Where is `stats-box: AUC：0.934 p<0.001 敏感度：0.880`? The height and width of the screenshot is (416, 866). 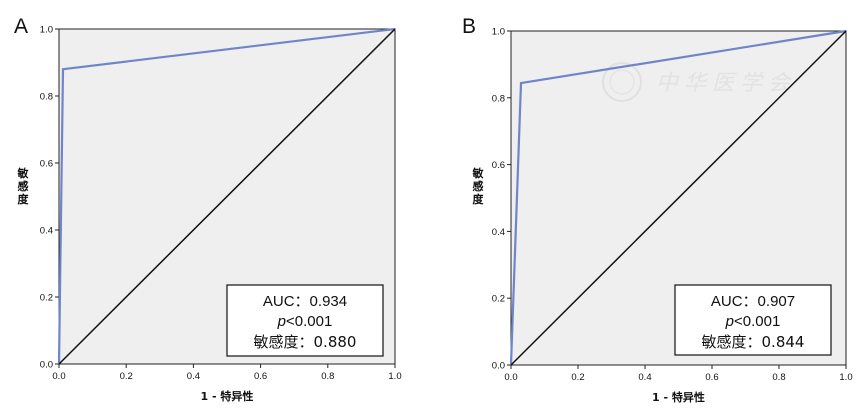
stats-box: AUC：0.934 p<0.001 敏感度：0.880 is located at coordinates (305, 320).